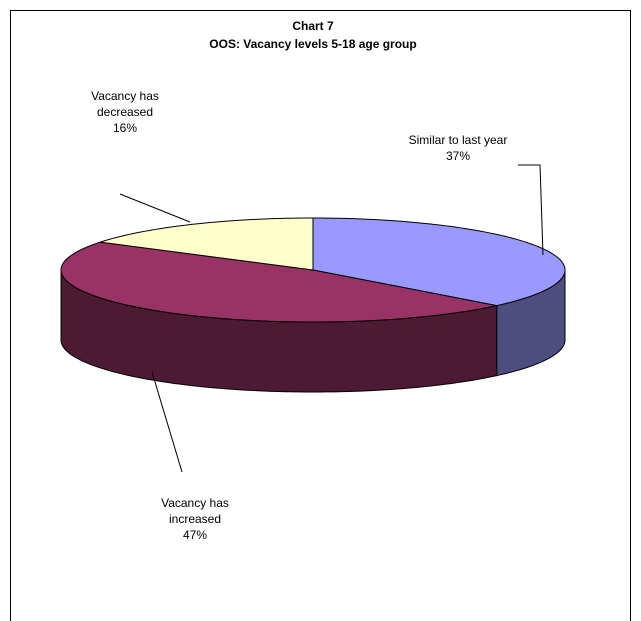 This screenshot has height=621, width=641. Describe the element at coordinates (125, 104) in the screenshot. I see `slice-label: Vacancy has decreased` at that location.